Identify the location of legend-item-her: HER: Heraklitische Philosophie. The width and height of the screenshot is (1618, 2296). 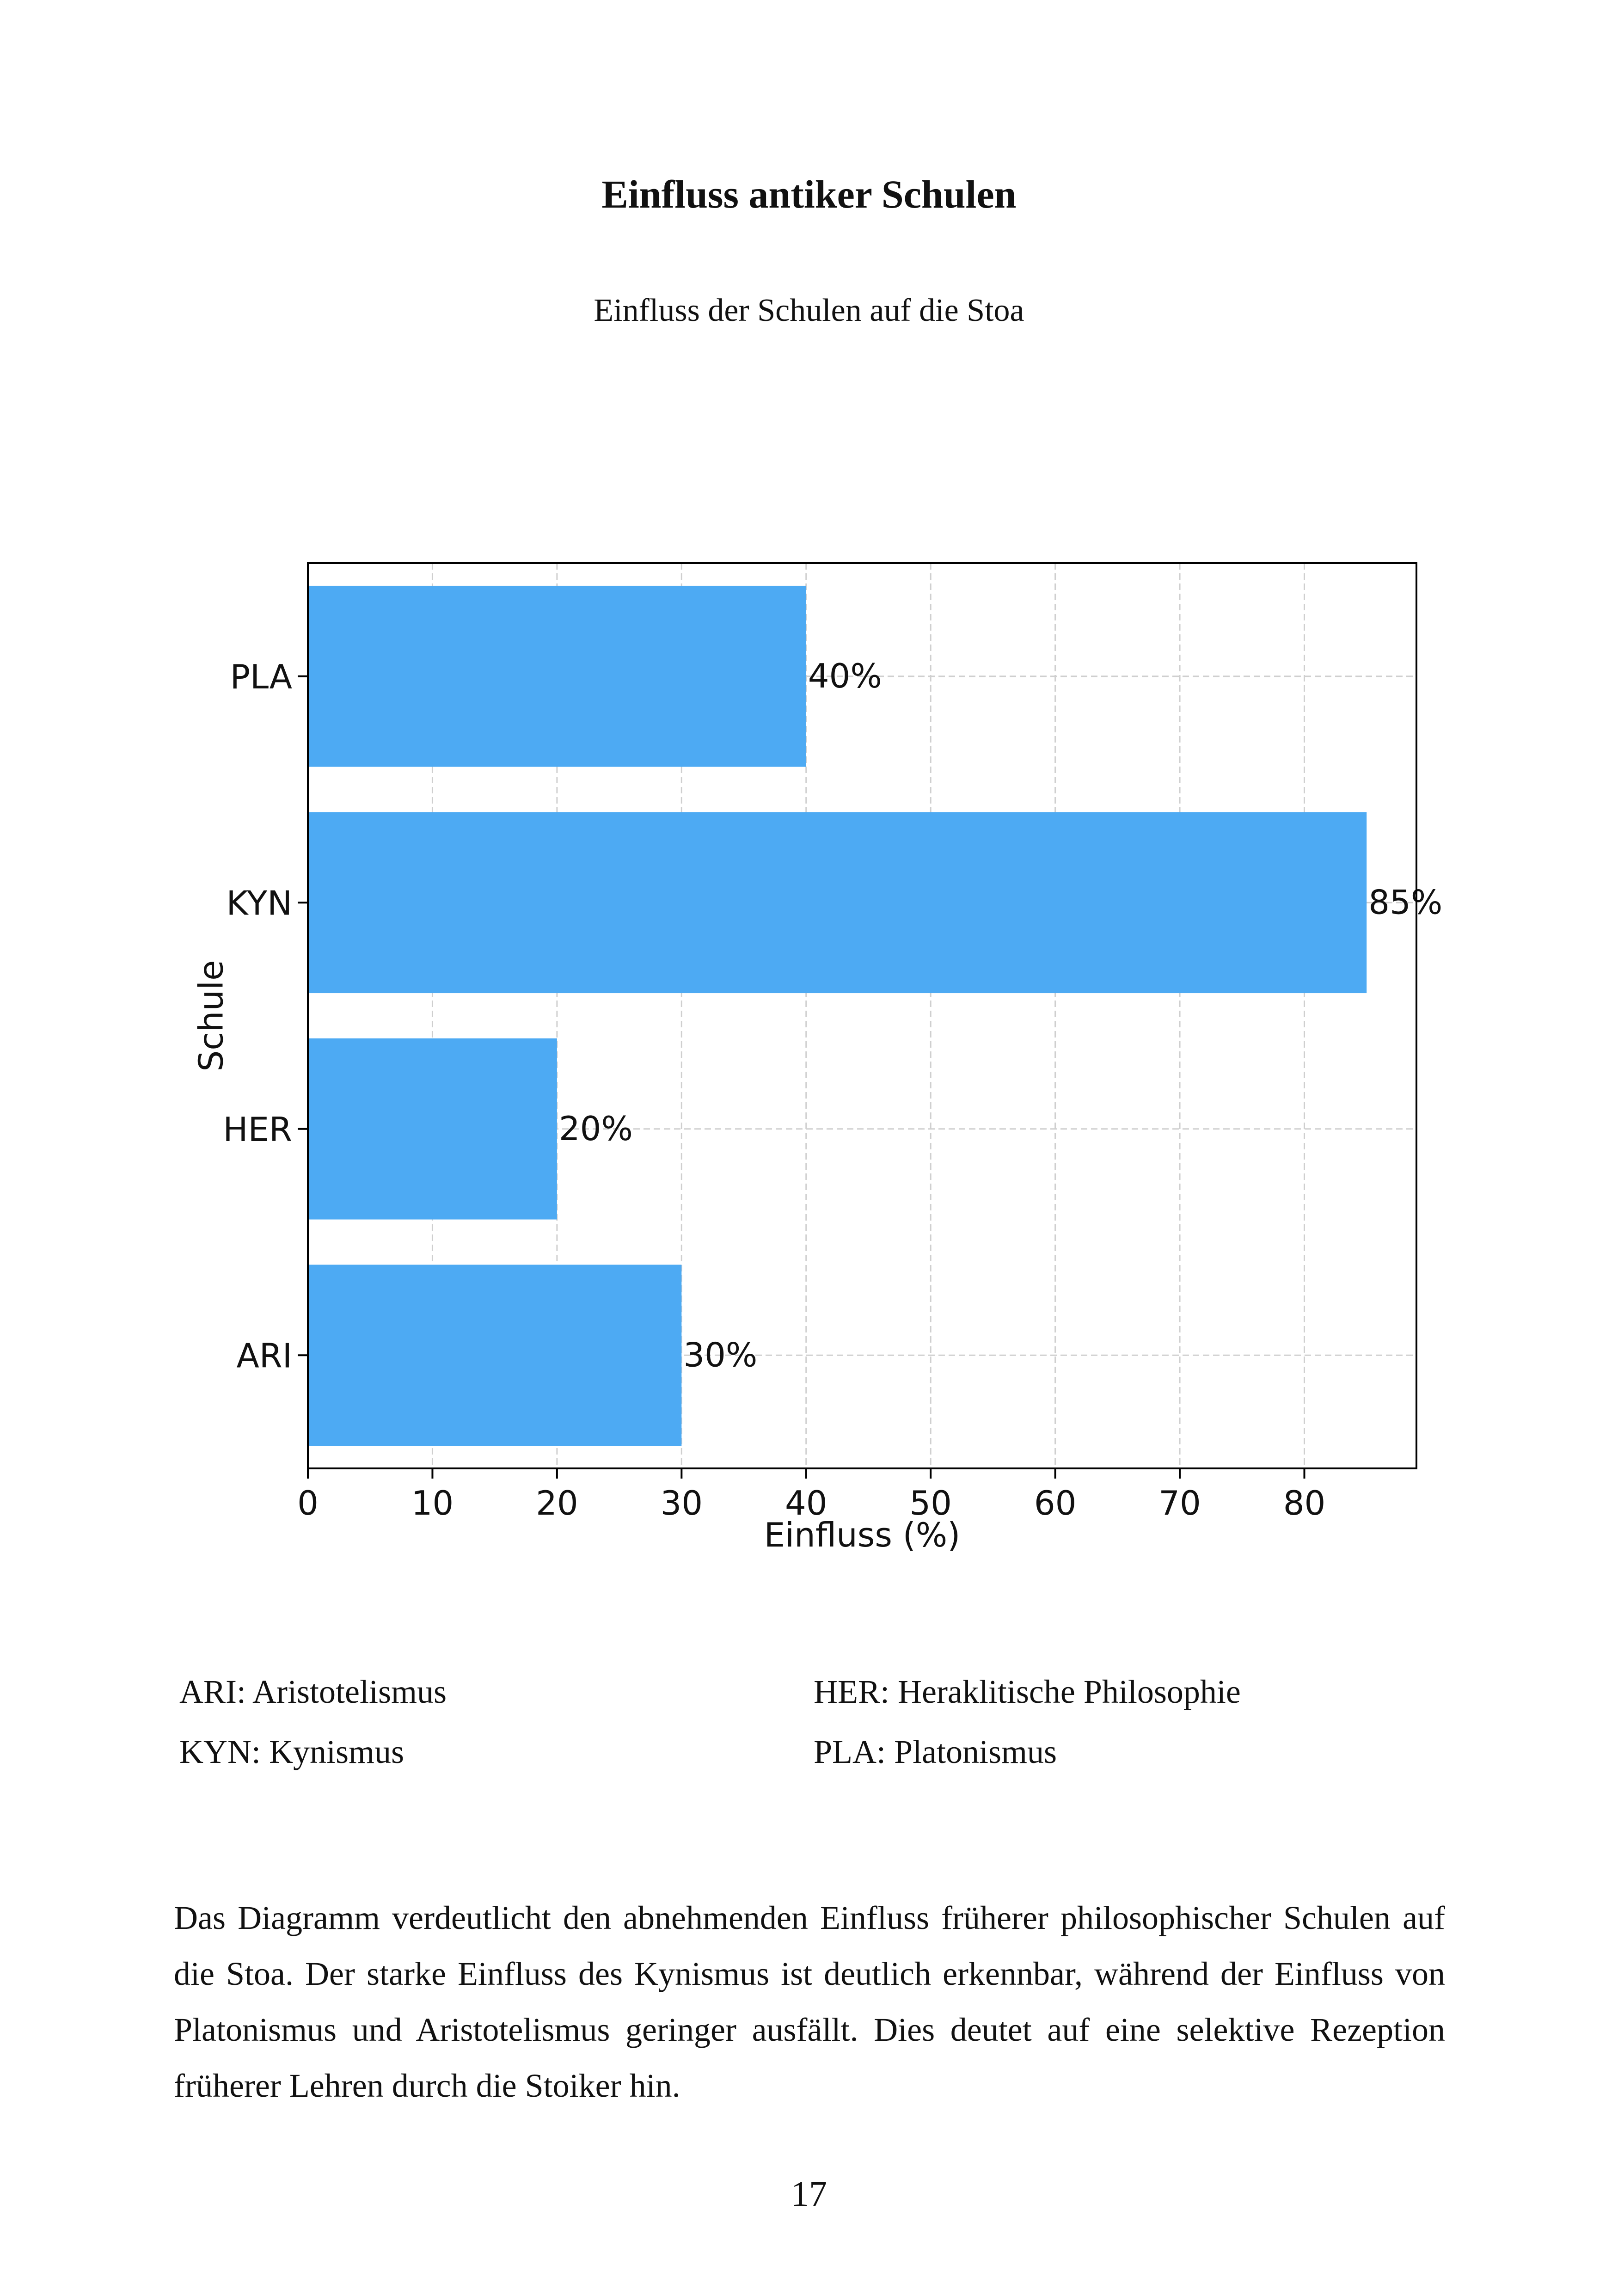
(1027, 1692).